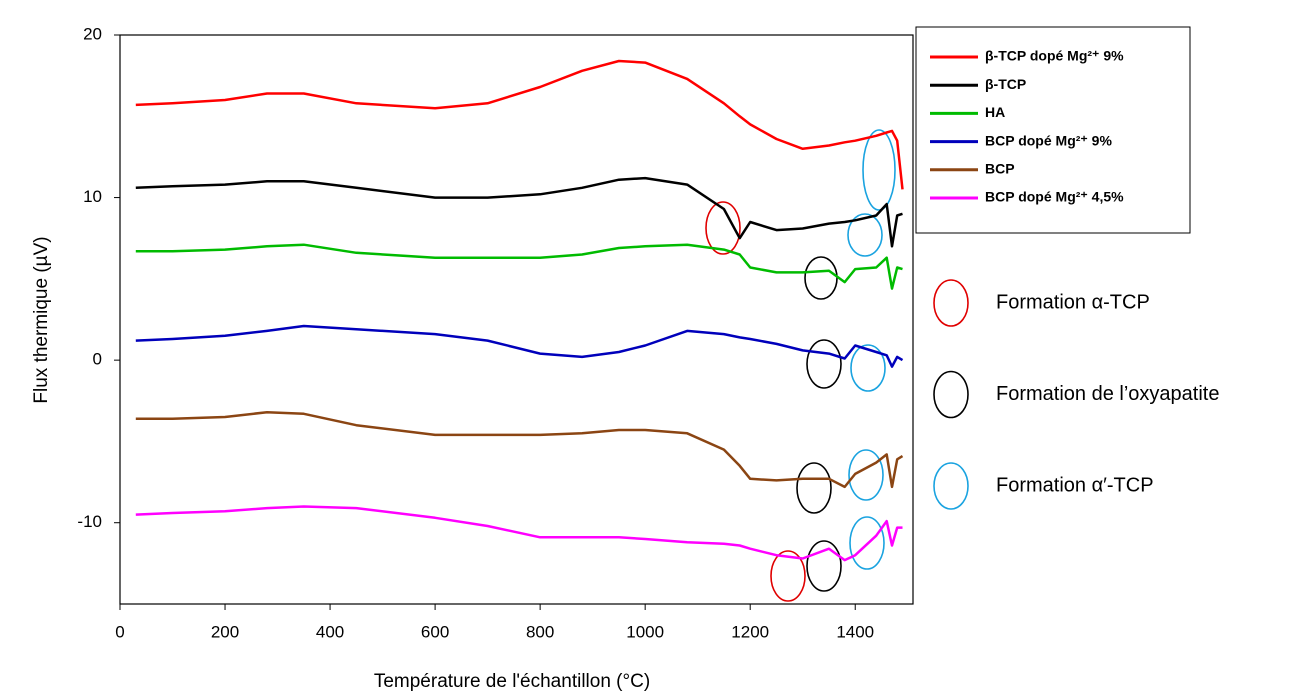  What do you see at coordinates (330, 631) in the screenshot?
I see `x-tick-label: 400` at bounding box center [330, 631].